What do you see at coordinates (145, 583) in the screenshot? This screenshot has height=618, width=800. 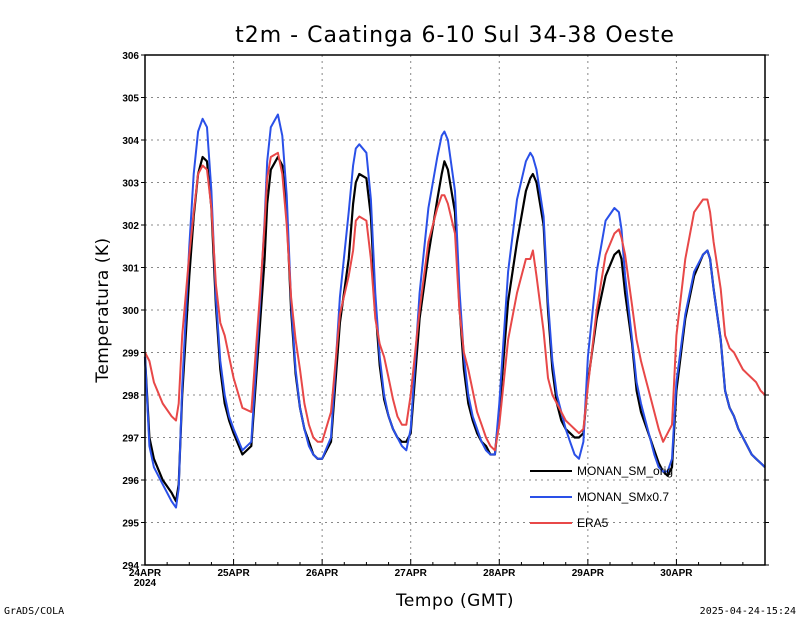 I see `x-tick-sublabel: 2024` at bounding box center [145, 583].